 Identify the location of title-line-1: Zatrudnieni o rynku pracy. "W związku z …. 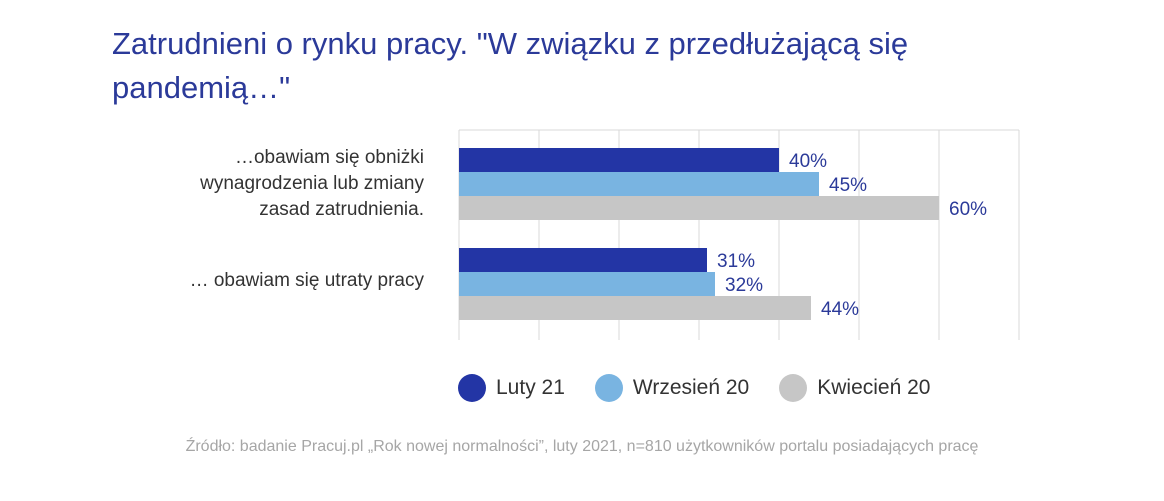
(510, 43).